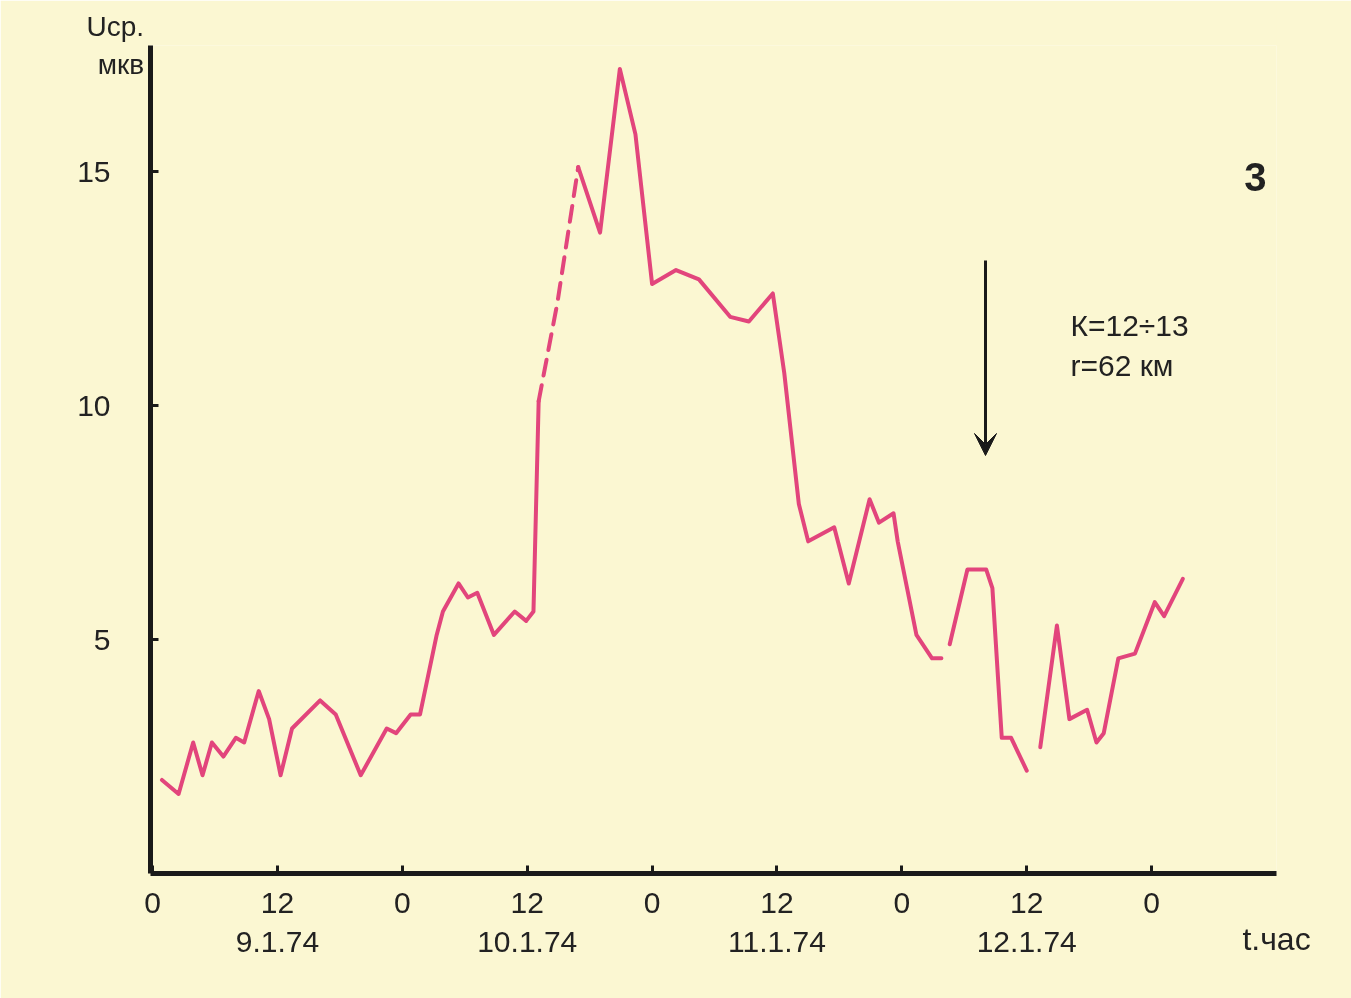  I want to click on x-tick-label: 12 10.1.74, so click(527, 922).